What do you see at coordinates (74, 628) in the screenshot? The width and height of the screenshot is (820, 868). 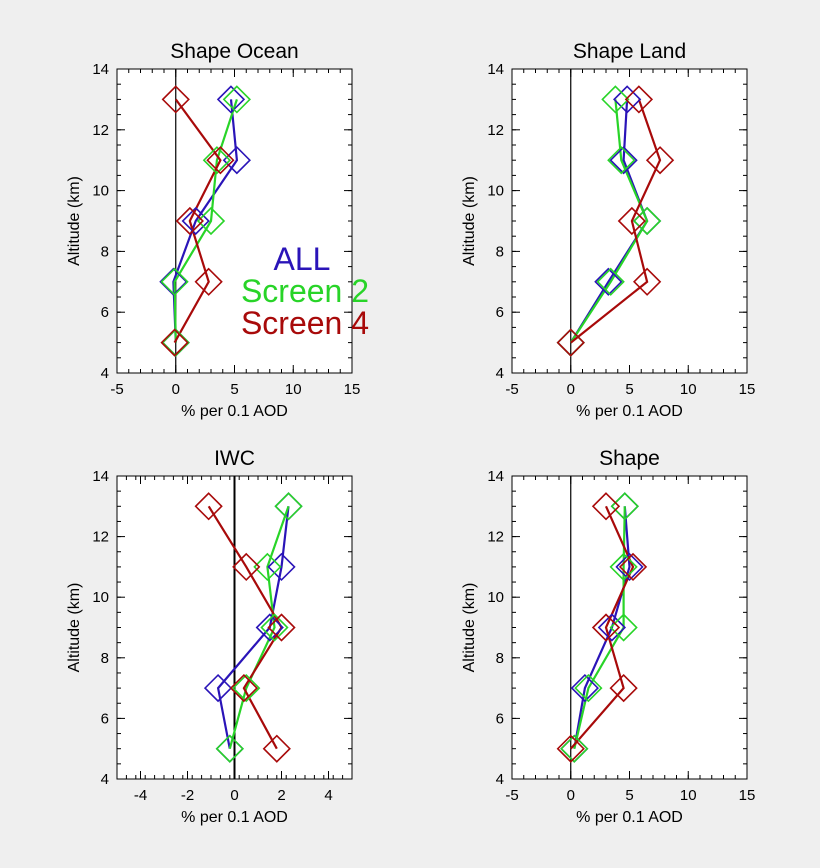 I see `iwc-ylabel: Altitude (km)` at bounding box center [74, 628].